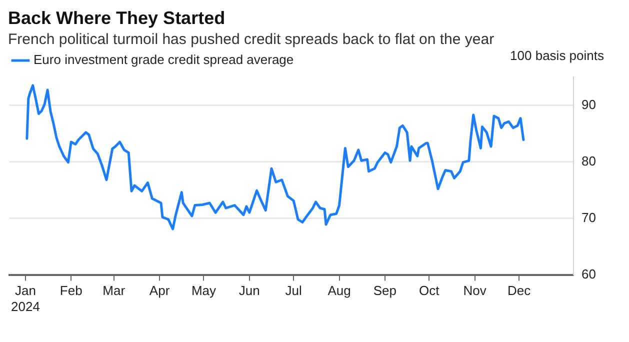 Image resolution: width=629 pixels, height=342 pixels. What do you see at coordinates (475, 290) in the screenshot?
I see `x-tick-label: Nov` at bounding box center [475, 290].